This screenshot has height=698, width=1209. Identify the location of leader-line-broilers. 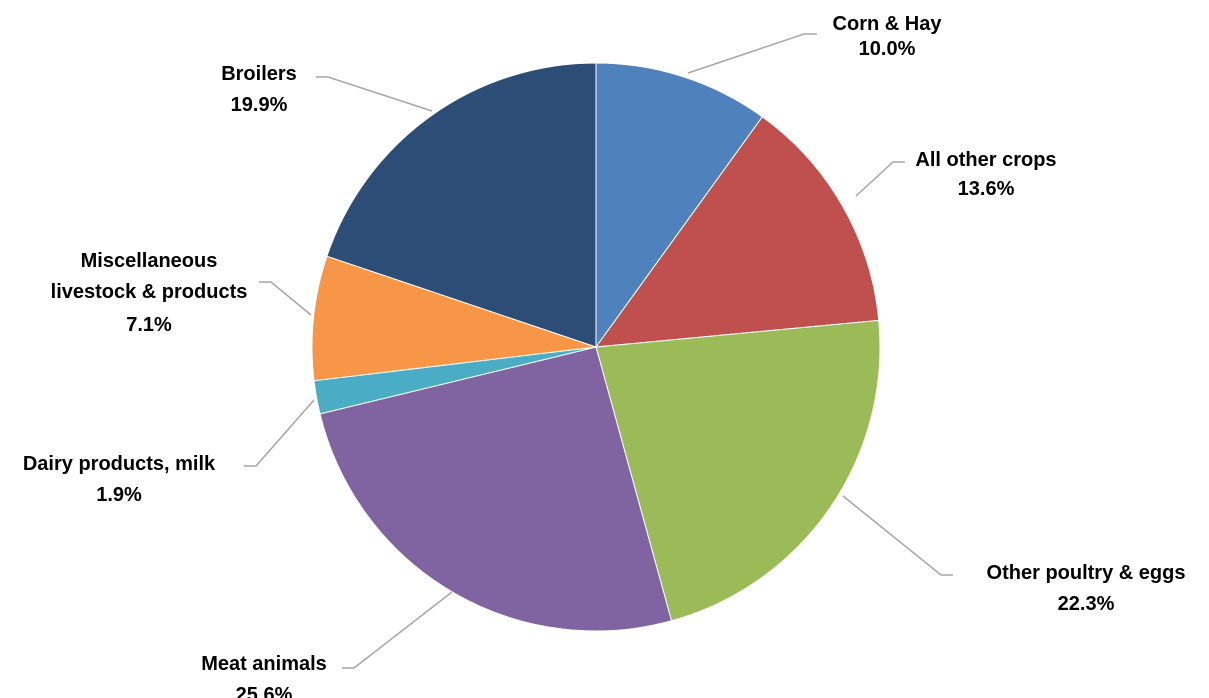
(374, 94).